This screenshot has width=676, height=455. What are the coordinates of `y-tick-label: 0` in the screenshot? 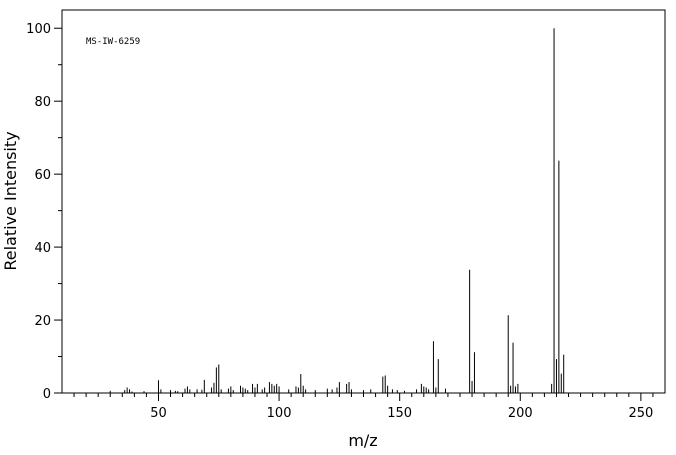 It's located at (47, 394).